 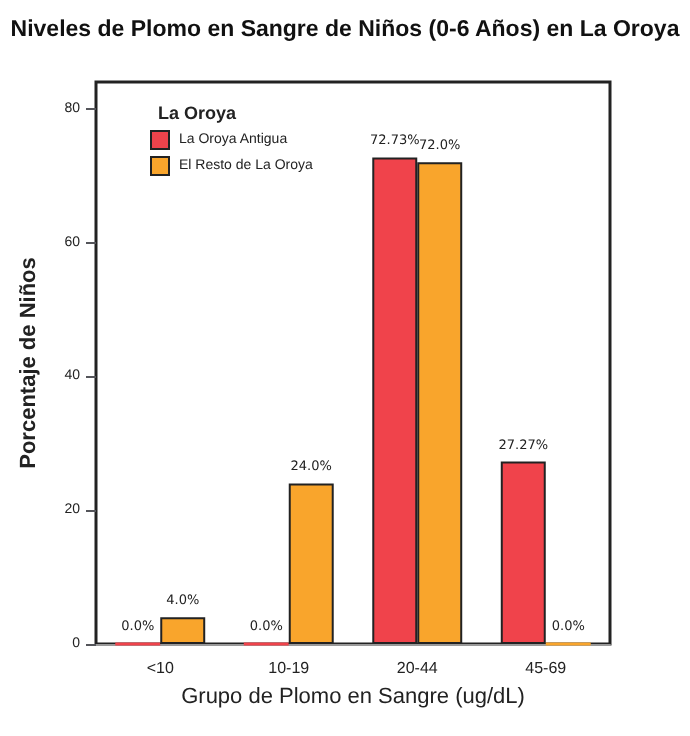 I want to click on x-tick-label: 45-69, so click(x=546, y=668).